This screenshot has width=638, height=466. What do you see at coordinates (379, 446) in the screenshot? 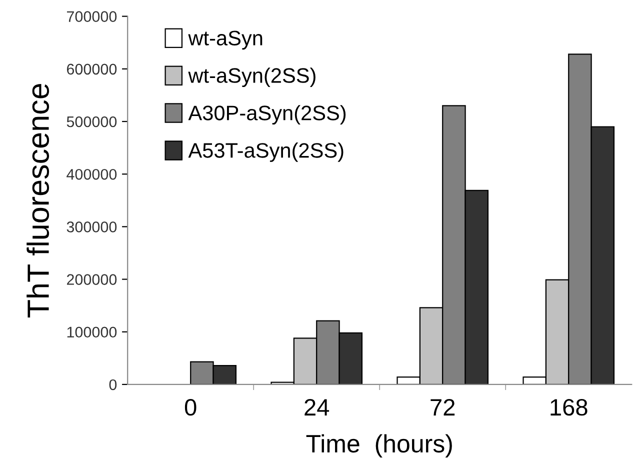
I see `x-axis-title: Time (hours)` at bounding box center [379, 446].